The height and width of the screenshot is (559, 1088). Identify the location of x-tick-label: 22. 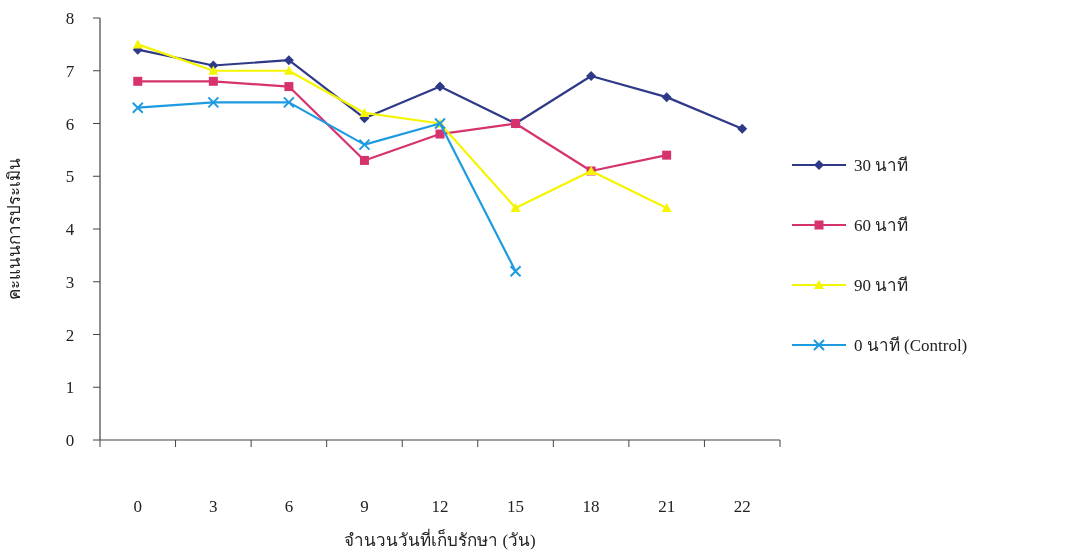
(742, 506).